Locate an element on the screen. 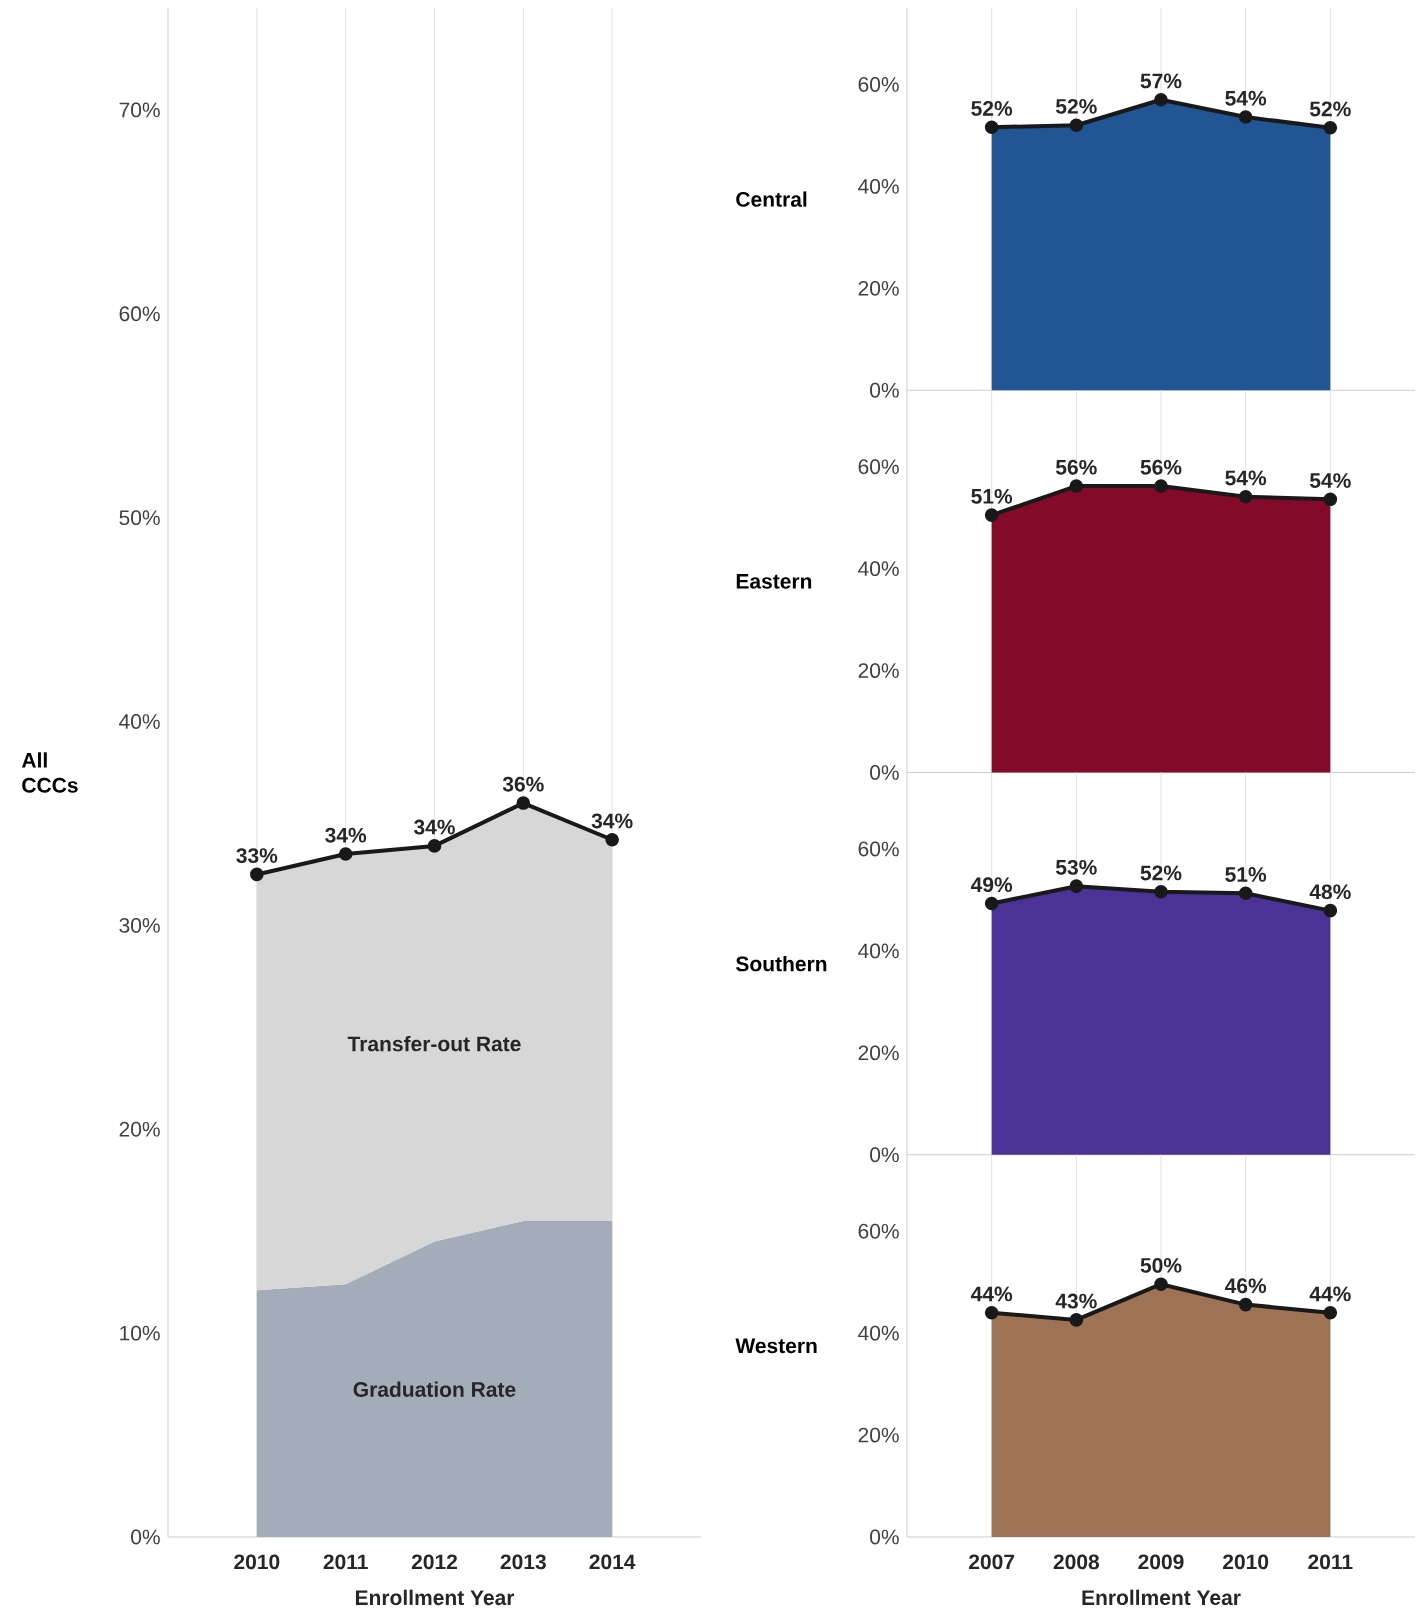 Image resolution: width=1424 pixels, height=1617 pixels. series-label: Graduation Rate is located at coordinates (434, 1389).